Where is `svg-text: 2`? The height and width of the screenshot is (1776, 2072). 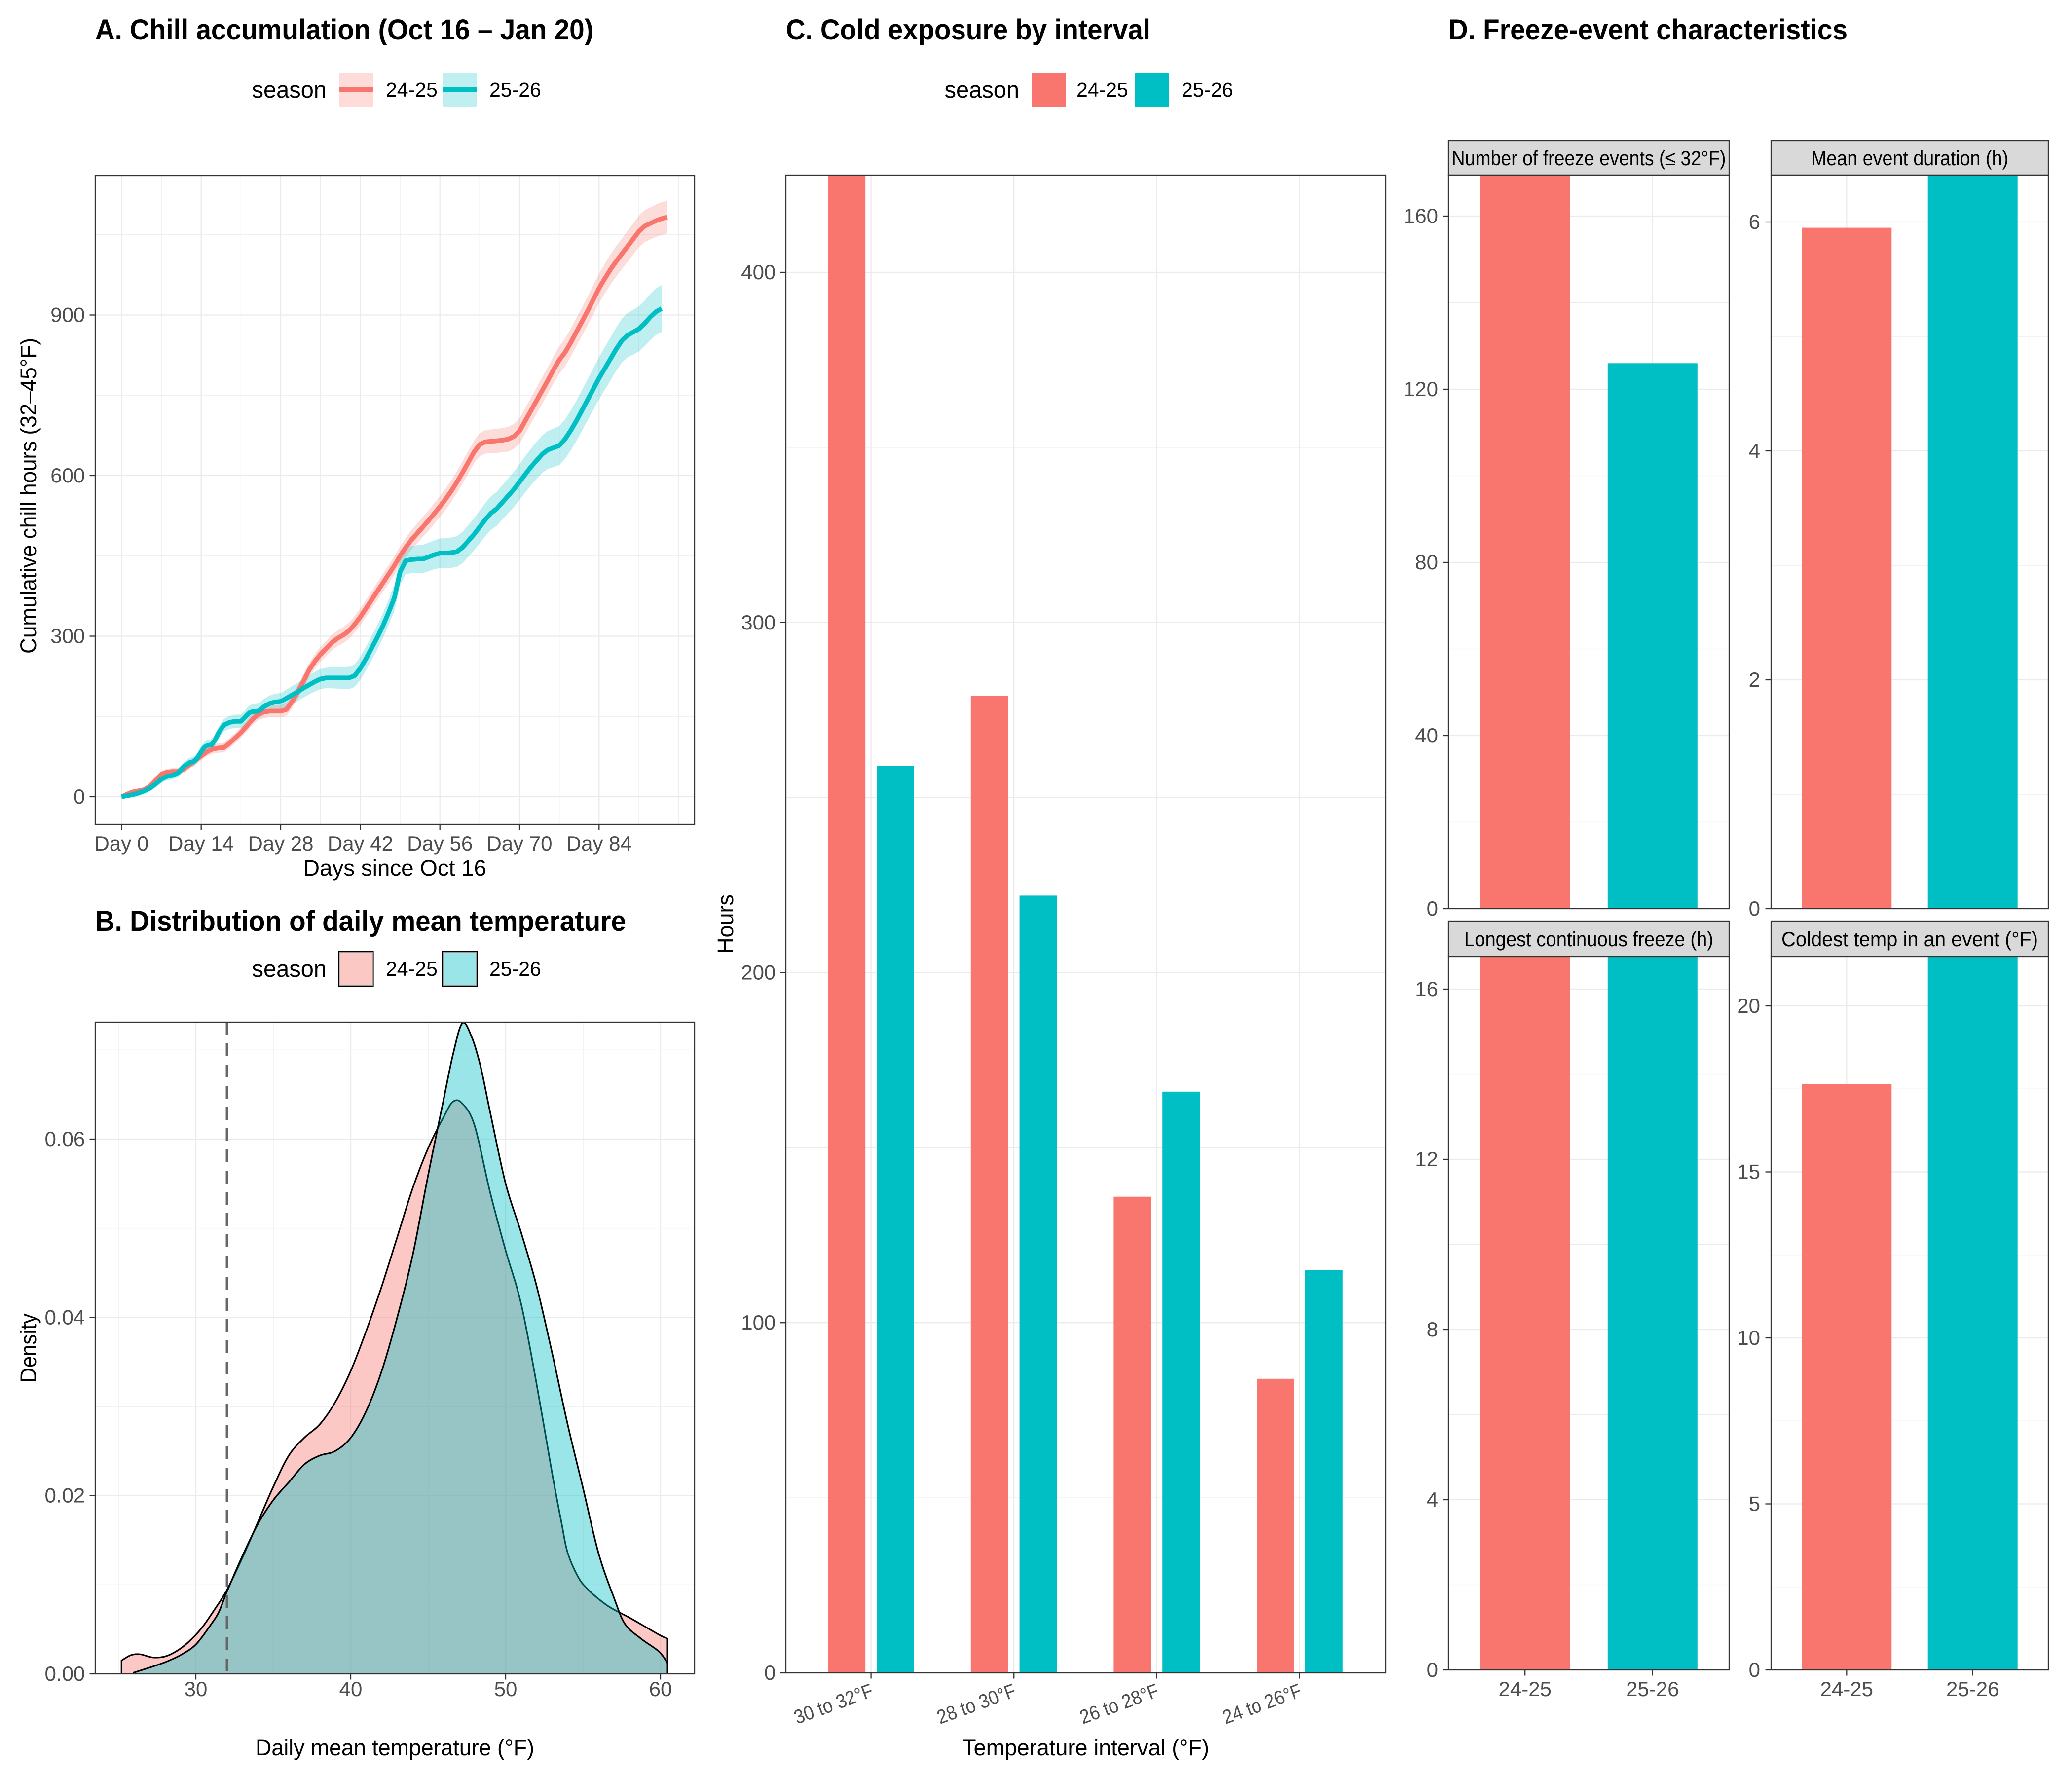
svg-text: 2 is located at coordinates (1755, 680).